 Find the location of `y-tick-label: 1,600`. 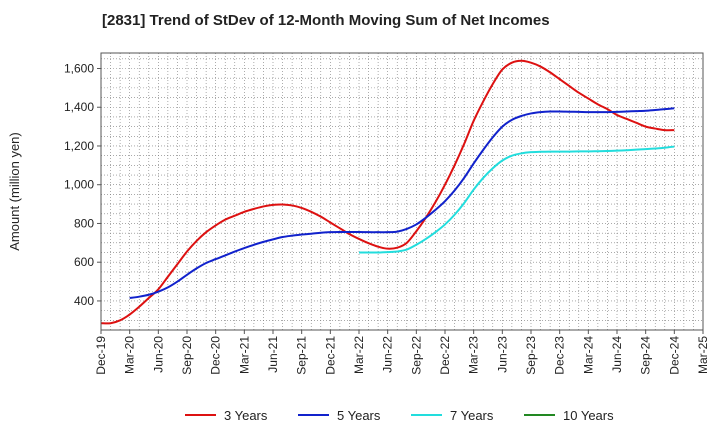

y-tick-label: 1,600 is located at coordinates (79, 68).